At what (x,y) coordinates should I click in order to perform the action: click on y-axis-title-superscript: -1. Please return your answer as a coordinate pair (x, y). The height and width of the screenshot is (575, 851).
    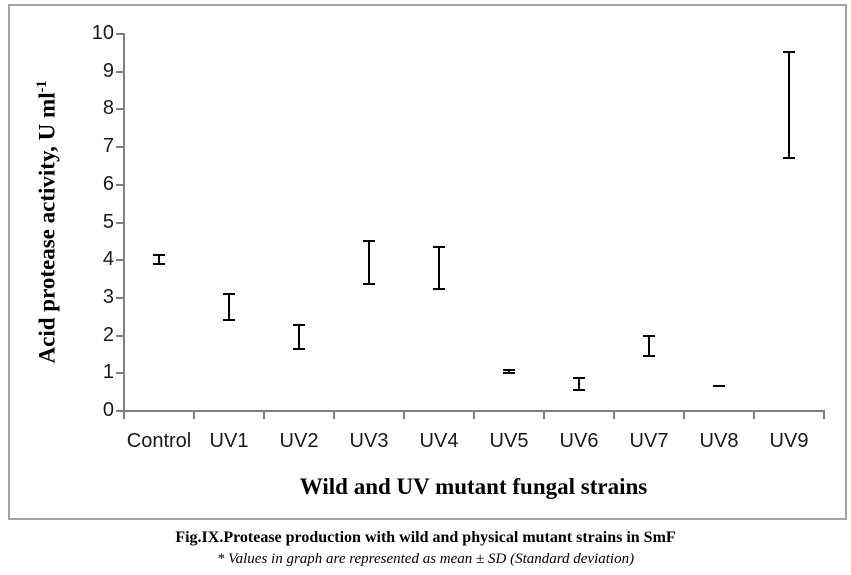
    Looking at the image, I should click on (42, 86).